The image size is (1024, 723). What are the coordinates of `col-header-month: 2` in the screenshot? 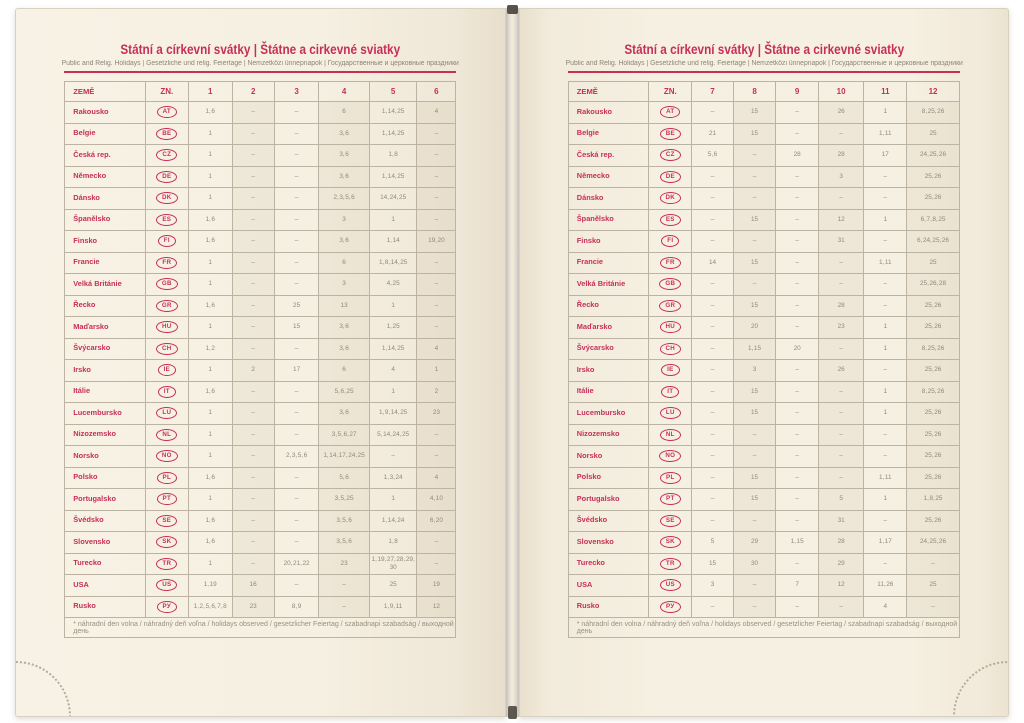 It's located at (253, 91).